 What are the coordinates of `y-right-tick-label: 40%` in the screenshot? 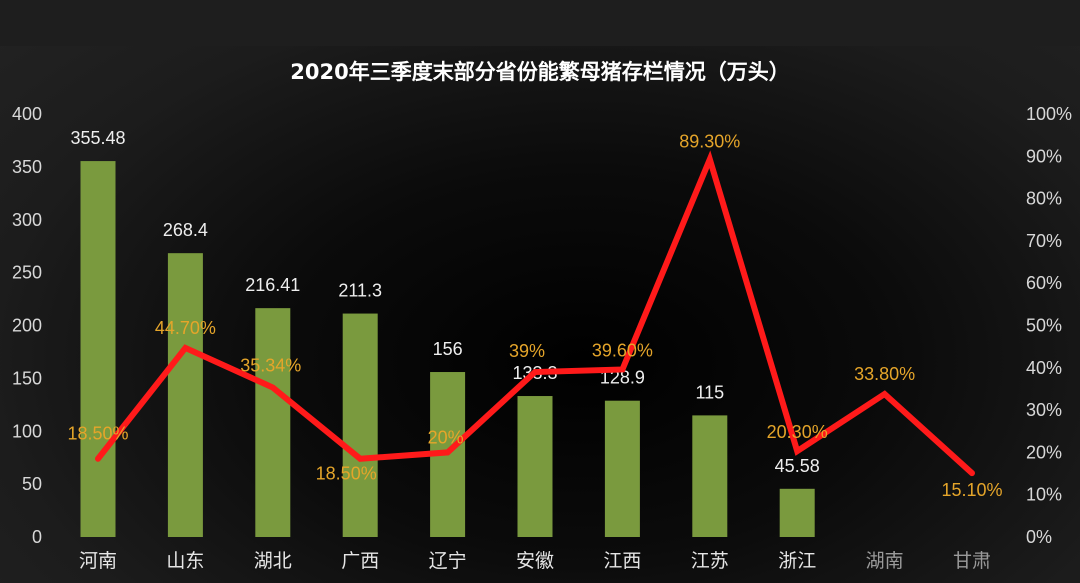 It's located at (1044, 368).